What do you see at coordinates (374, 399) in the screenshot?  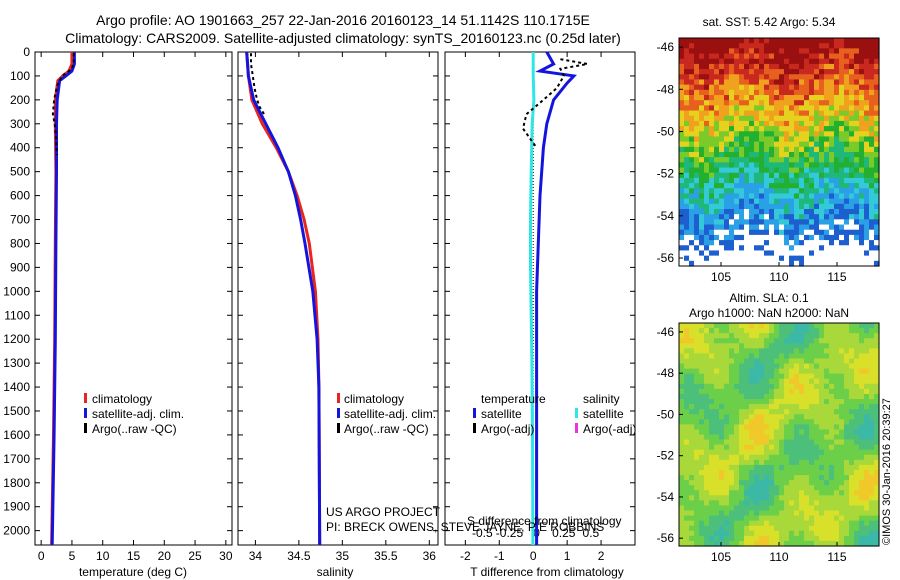 I see `legend-label-climatology: climatology` at bounding box center [374, 399].